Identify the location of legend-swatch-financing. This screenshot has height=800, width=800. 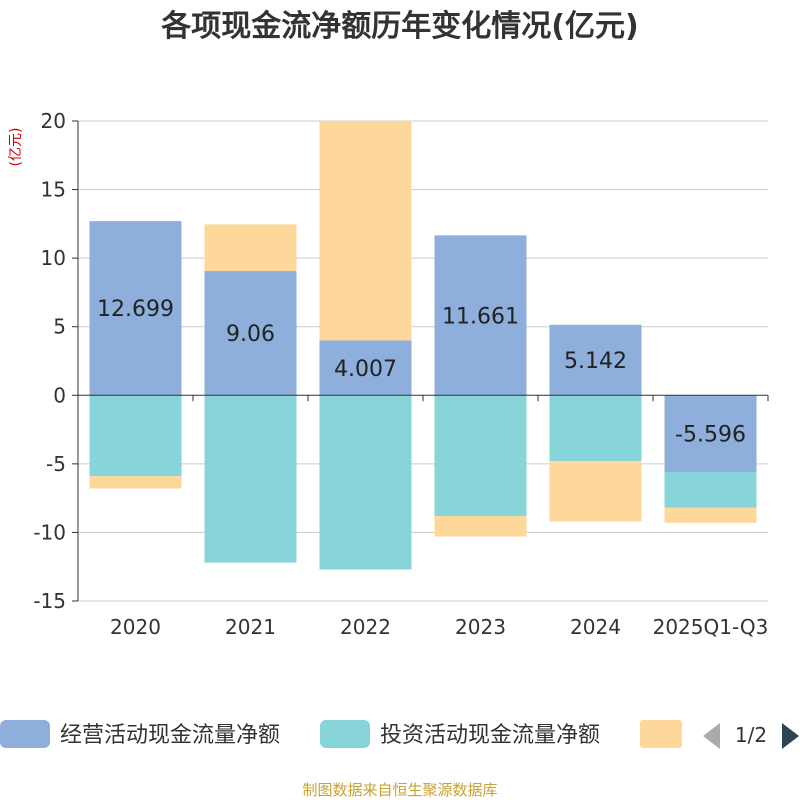
(661, 734).